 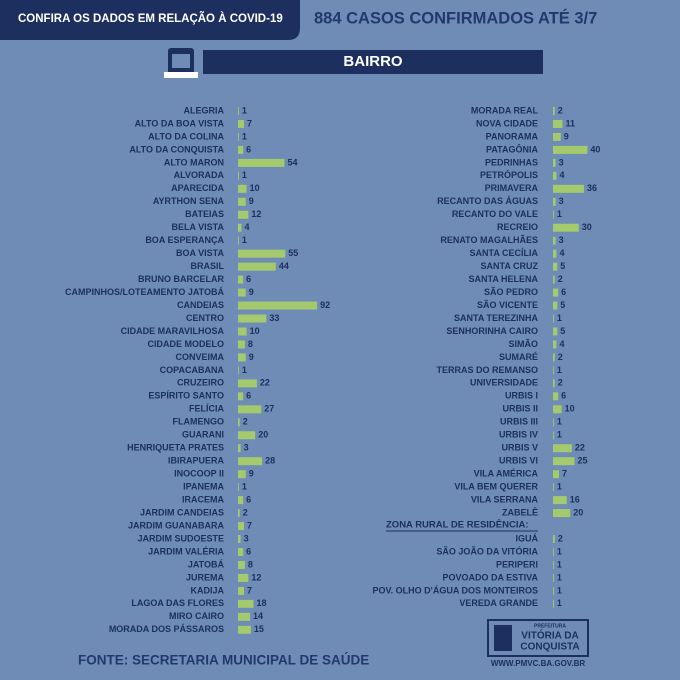 I want to click on category-label: CANDEIAS, so click(x=200, y=305).